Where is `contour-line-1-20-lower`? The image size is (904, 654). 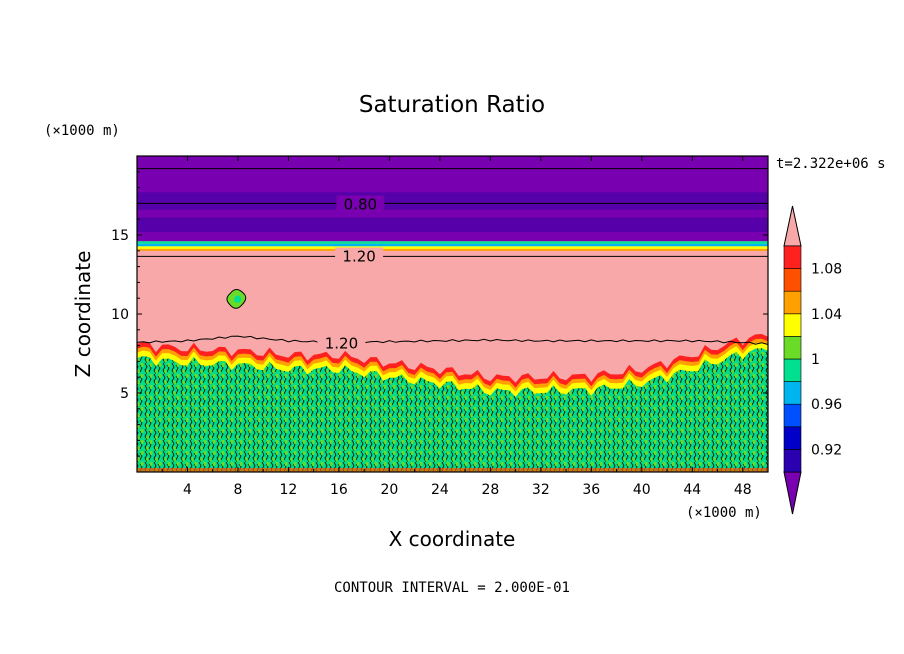
contour-line-1-20-lower is located at coordinates (452, 340).